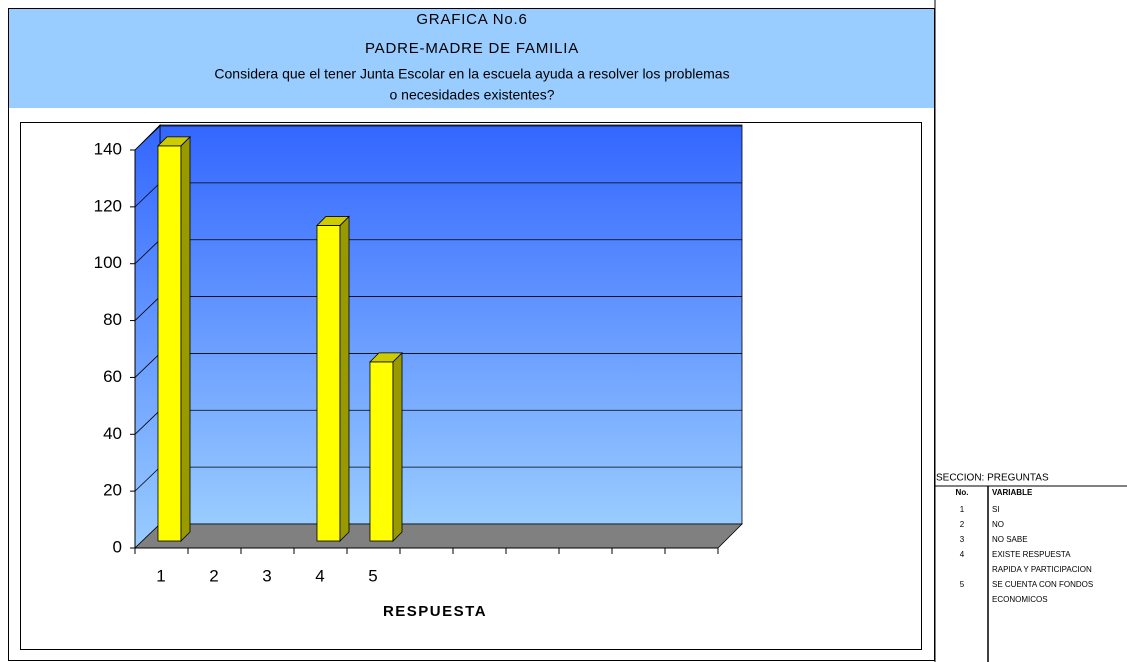 Image resolution: width=1127 pixels, height=662 pixels. What do you see at coordinates (213, 575) in the screenshot?
I see `x-tick-label: 2` at bounding box center [213, 575].